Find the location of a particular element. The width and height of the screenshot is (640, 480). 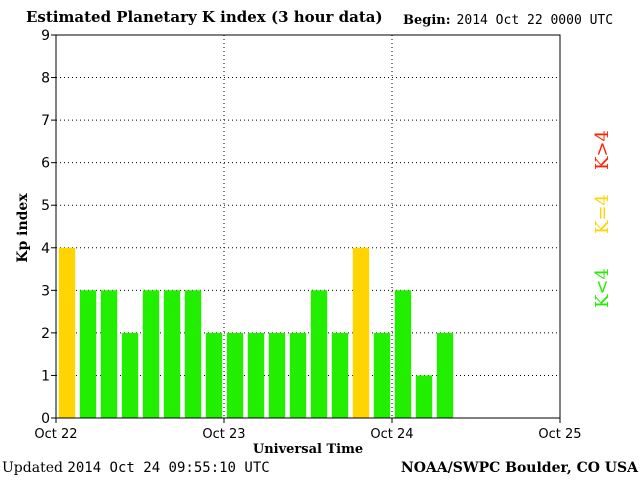

y-tick-label: 3 is located at coordinates (45, 291).